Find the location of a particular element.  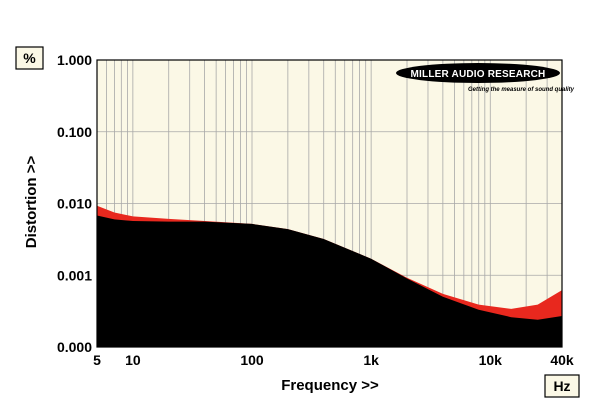

y-tick-label: 0.001 is located at coordinates (74, 275).